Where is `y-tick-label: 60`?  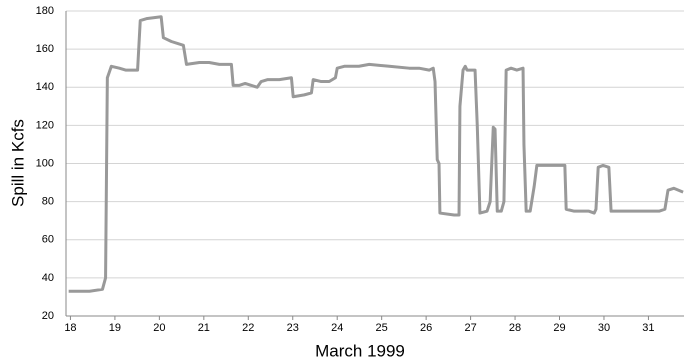 y-tick-label: 60 is located at coordinates (48, 240).